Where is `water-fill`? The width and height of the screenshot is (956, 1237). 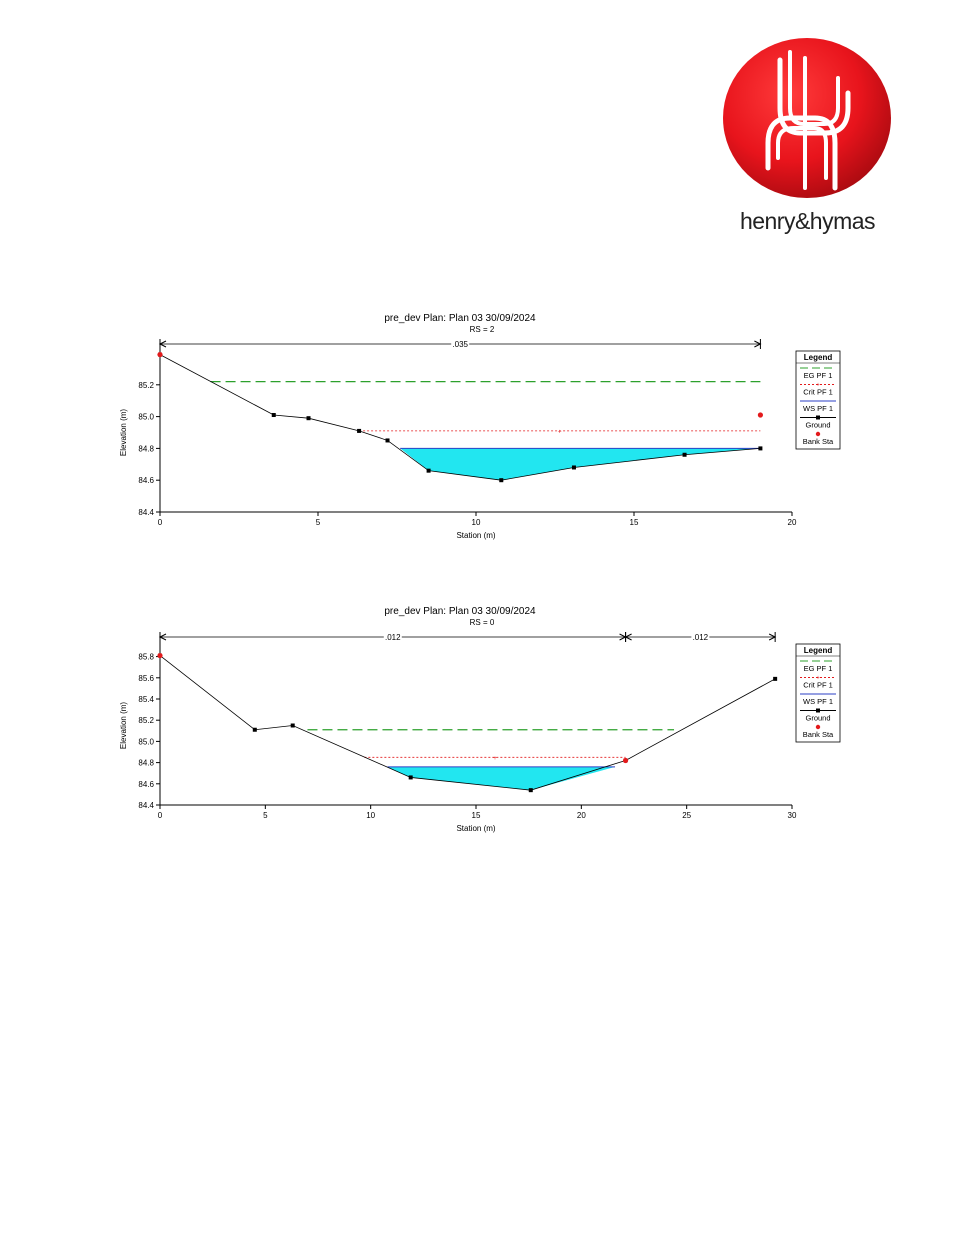 water-fill is located at coordinates (501, 778).